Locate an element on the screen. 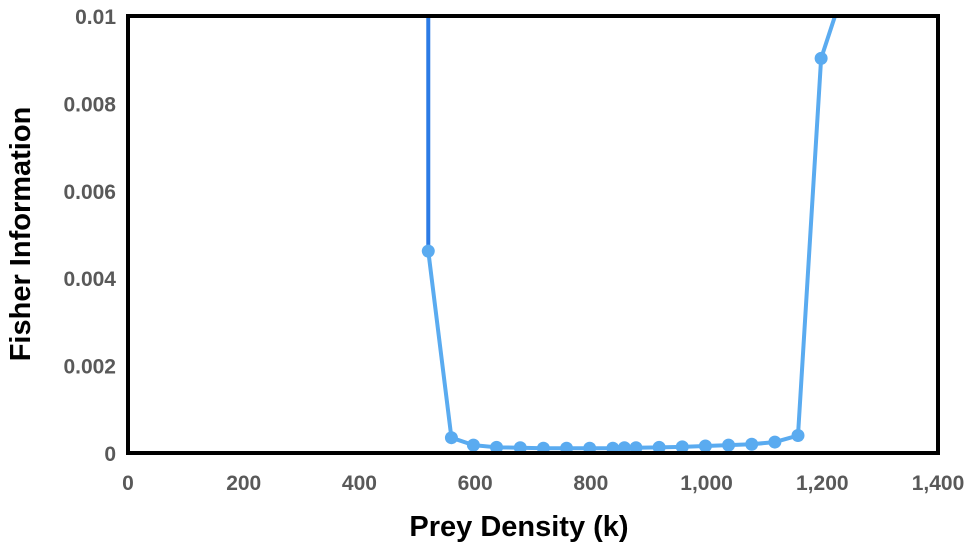 This screenshot has height=549, width=969. x-tick-label: 800 is located at coordinates (590, 483).